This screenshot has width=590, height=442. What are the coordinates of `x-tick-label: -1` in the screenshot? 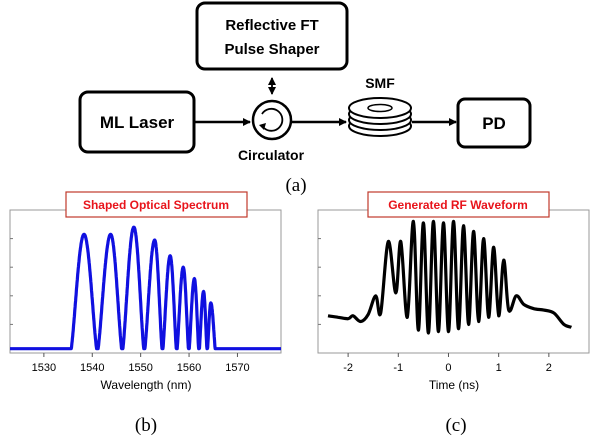 It's located at (398, 368).